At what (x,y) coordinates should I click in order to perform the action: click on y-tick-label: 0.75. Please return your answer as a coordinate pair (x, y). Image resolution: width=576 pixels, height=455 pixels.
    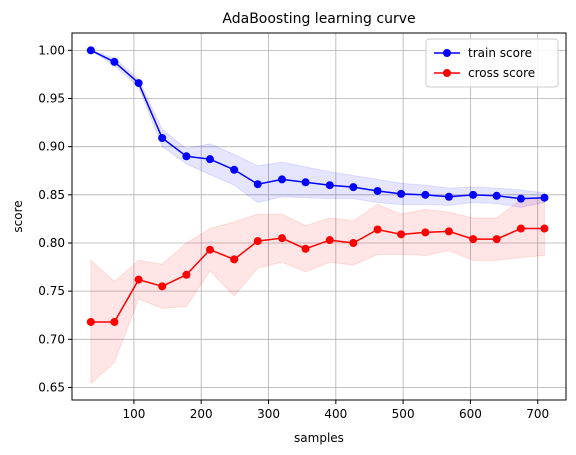
    Looking at the image, I should click on (51, 291).